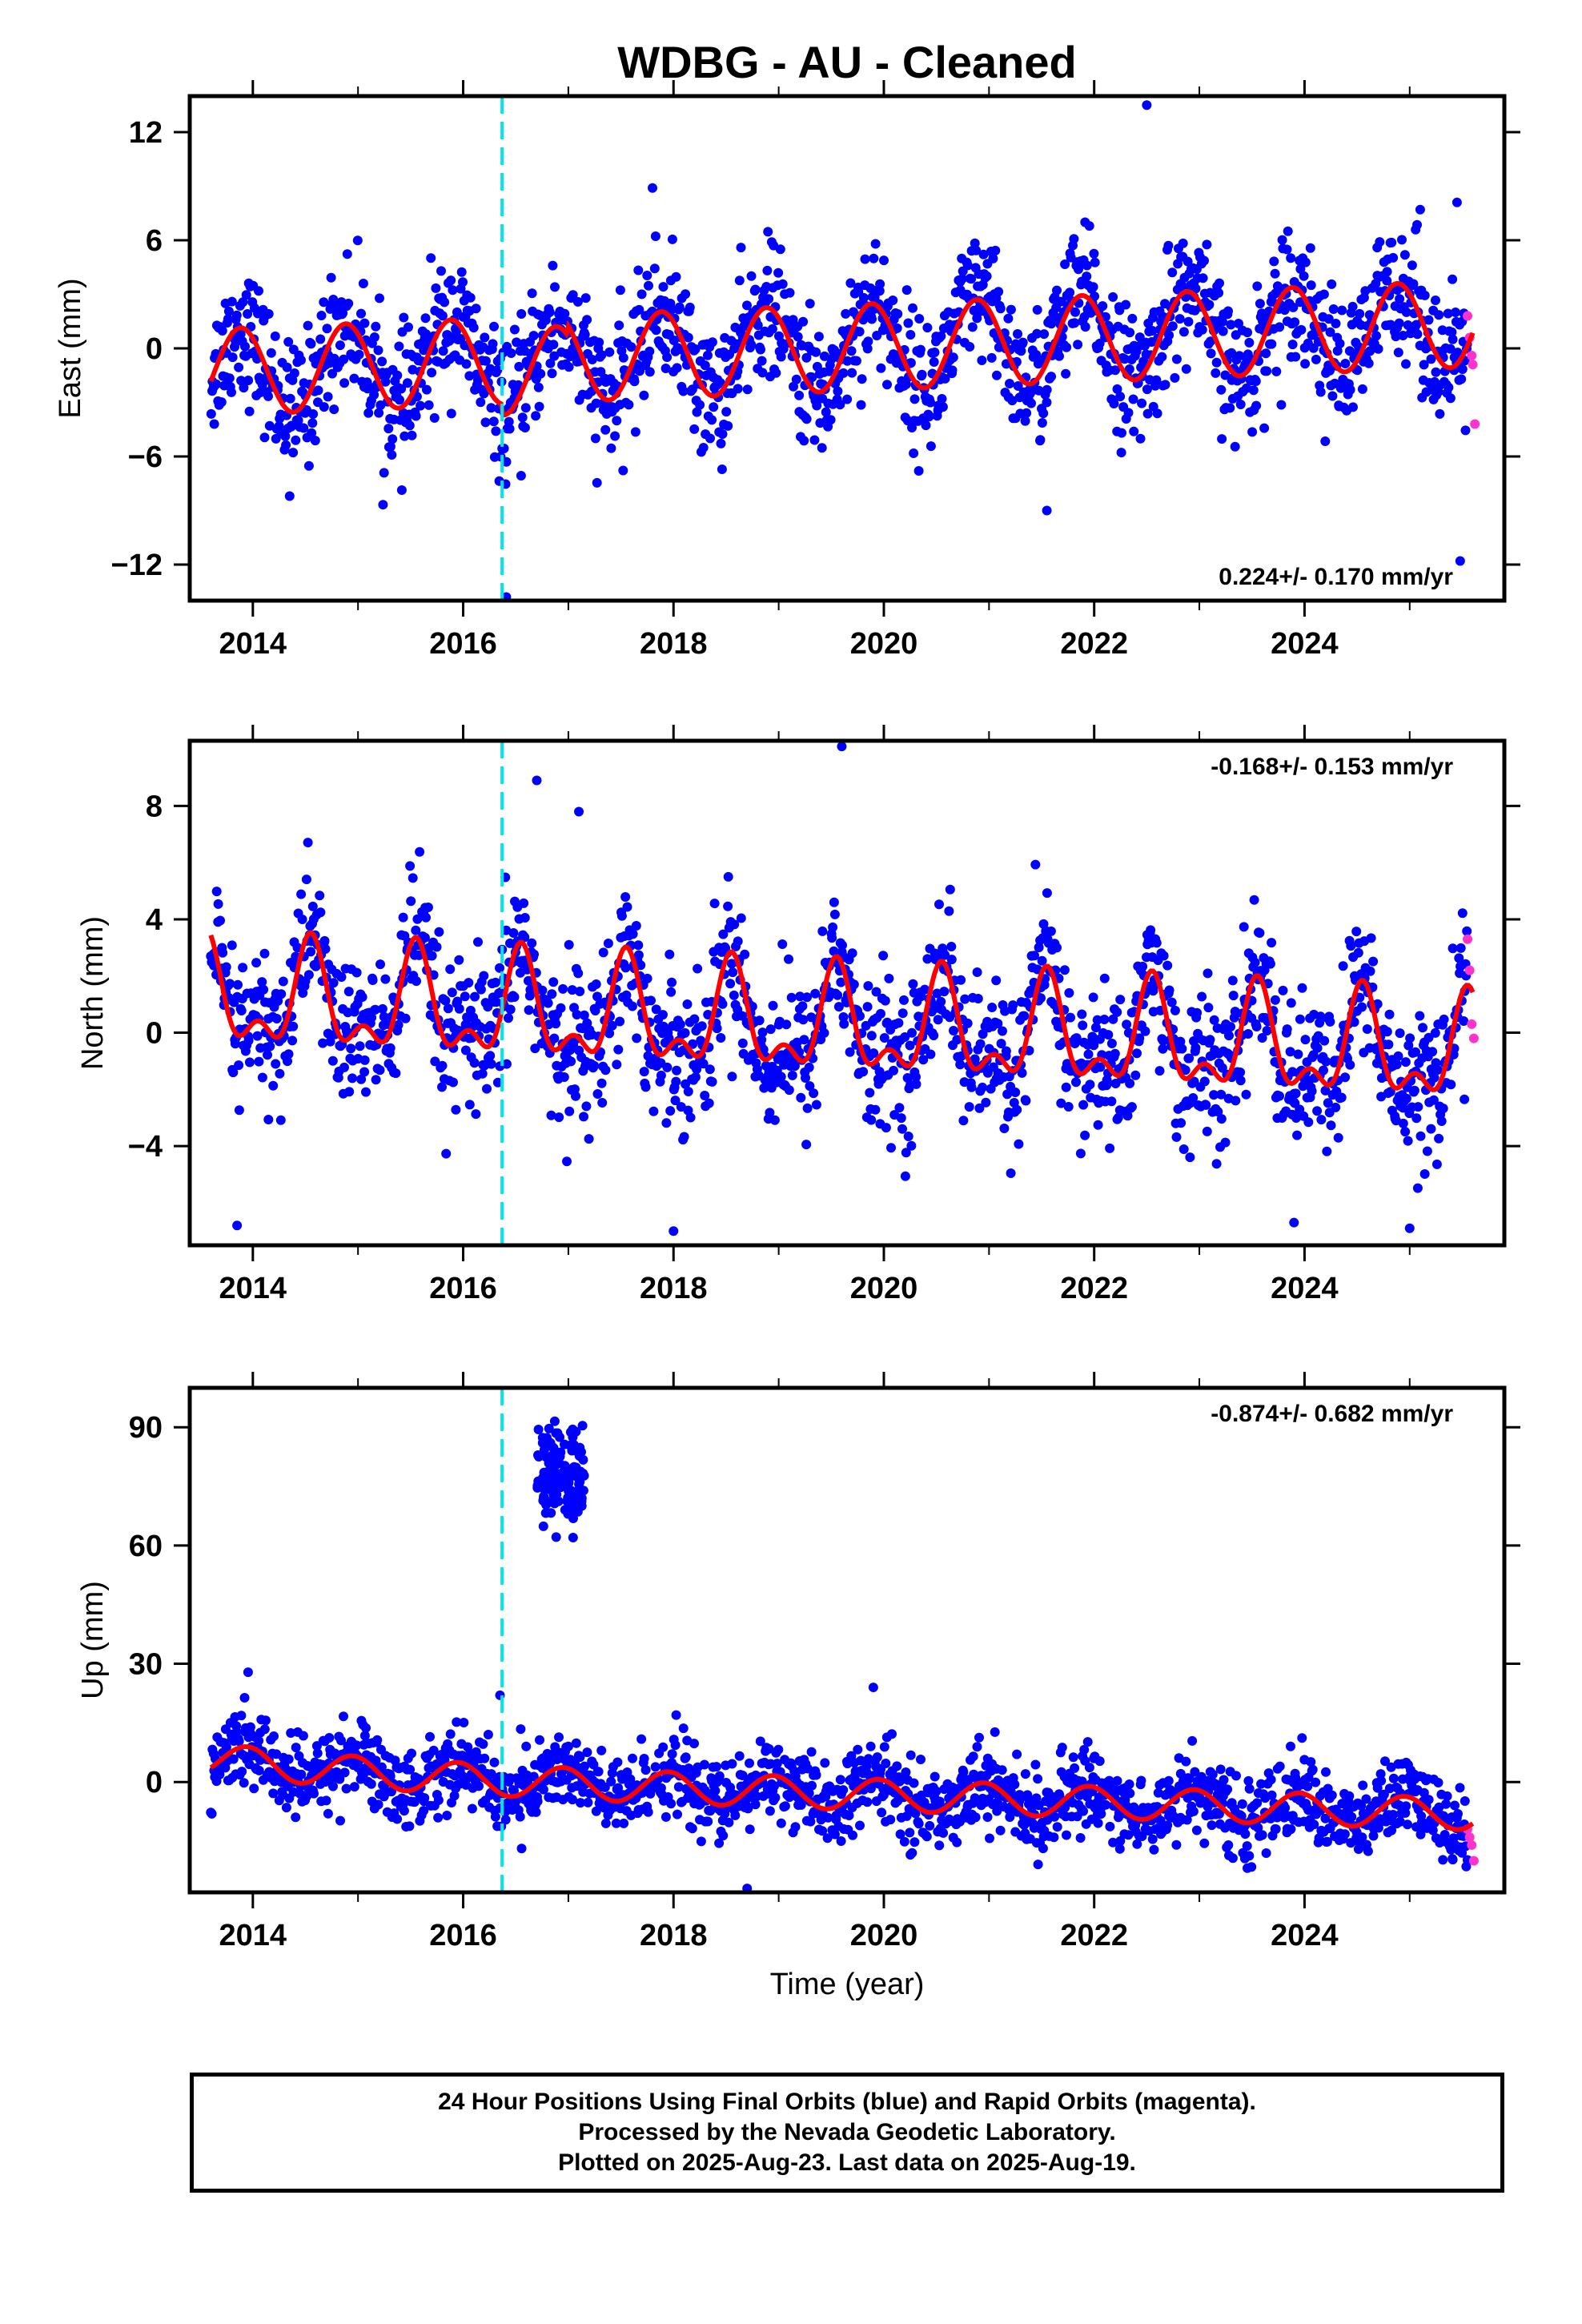  Describe the element at coordinates (1409, 1228) in the screenshot. I see `outlier-point` at that location.